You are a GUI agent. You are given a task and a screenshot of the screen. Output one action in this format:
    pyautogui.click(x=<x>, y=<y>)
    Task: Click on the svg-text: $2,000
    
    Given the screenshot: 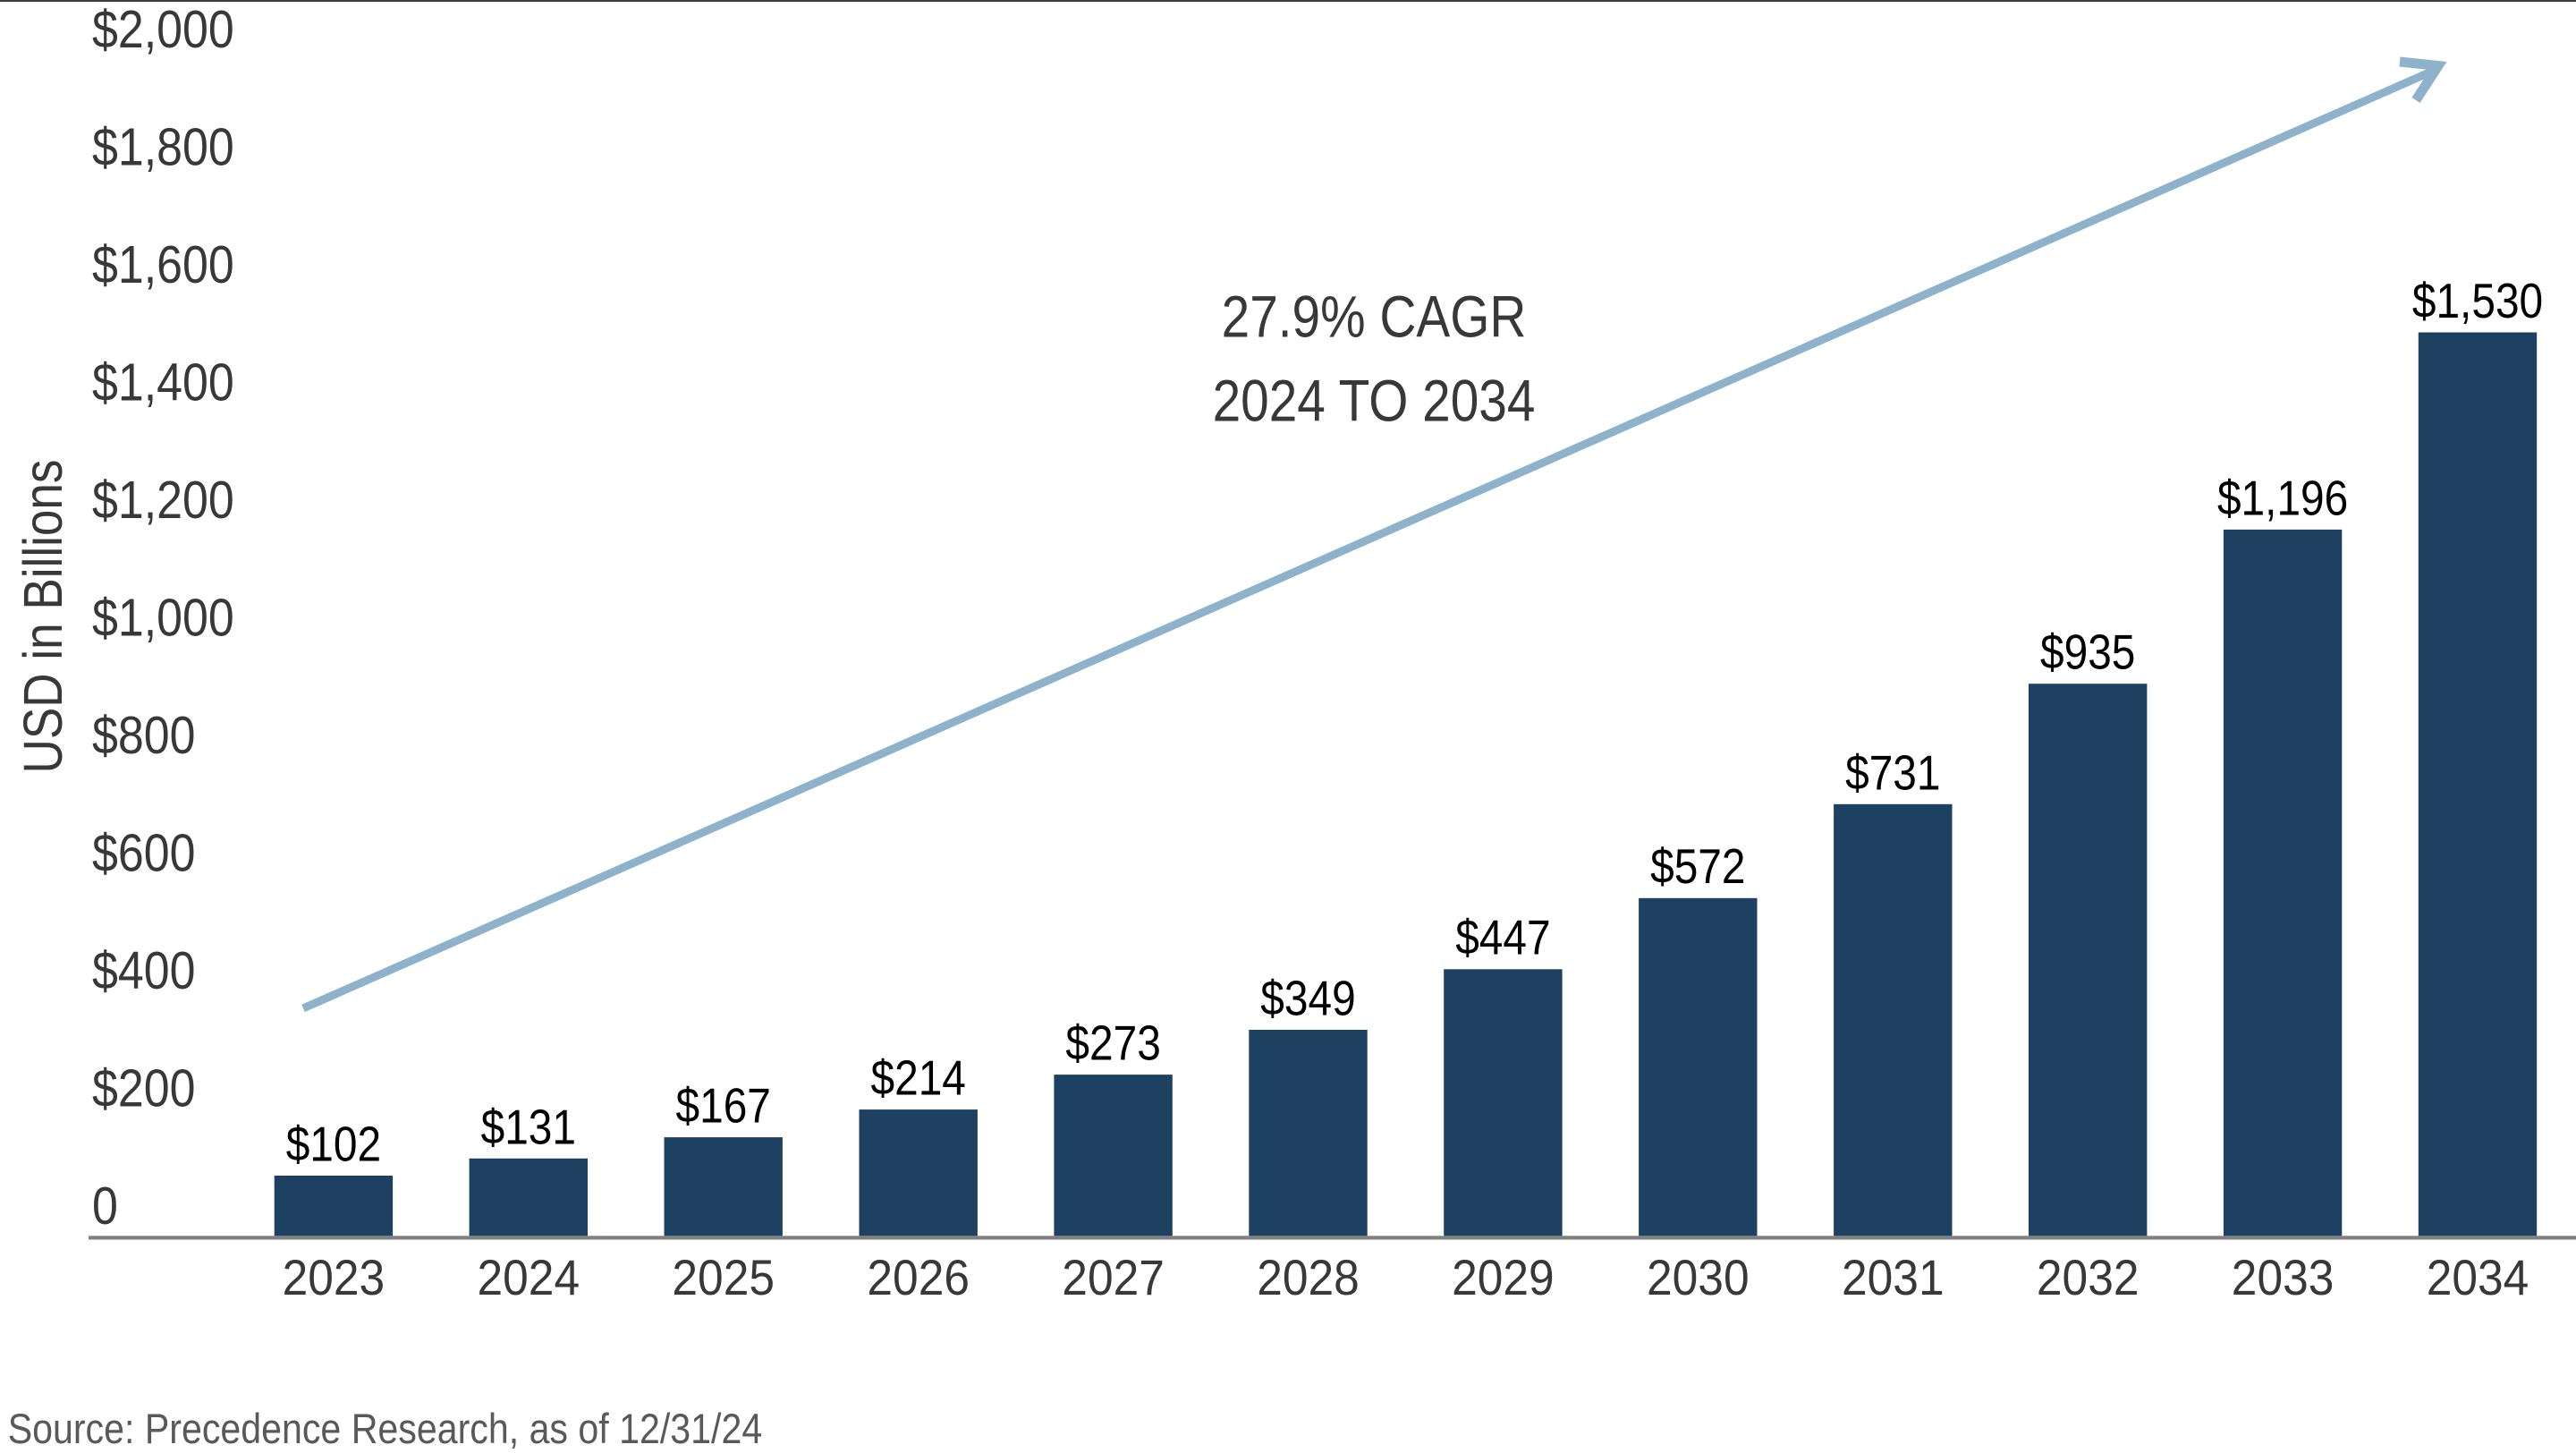 What is the action you would take?
    pyautogui.click(x=163, y=29)
    